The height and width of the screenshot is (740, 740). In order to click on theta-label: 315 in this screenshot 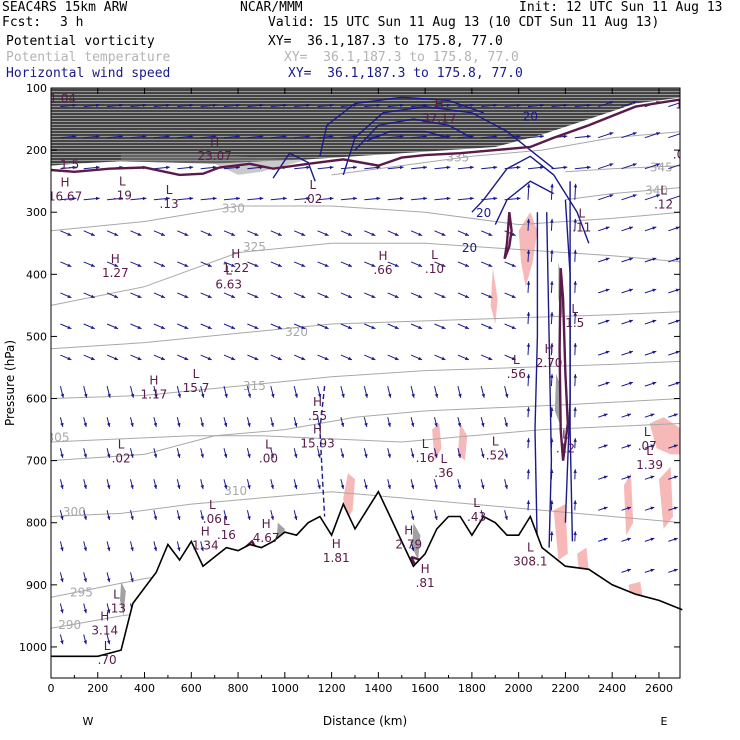, I will do `click(254, 386)`.